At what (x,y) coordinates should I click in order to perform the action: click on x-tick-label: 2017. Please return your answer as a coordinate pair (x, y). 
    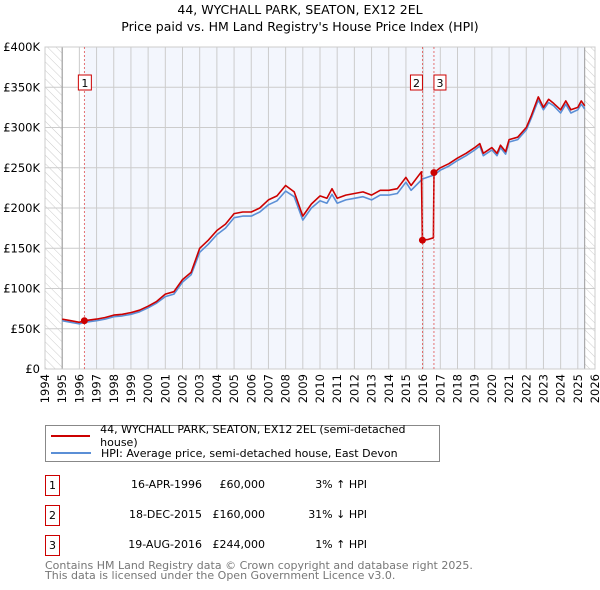
    Looking at the image, I should click on (440, 388).